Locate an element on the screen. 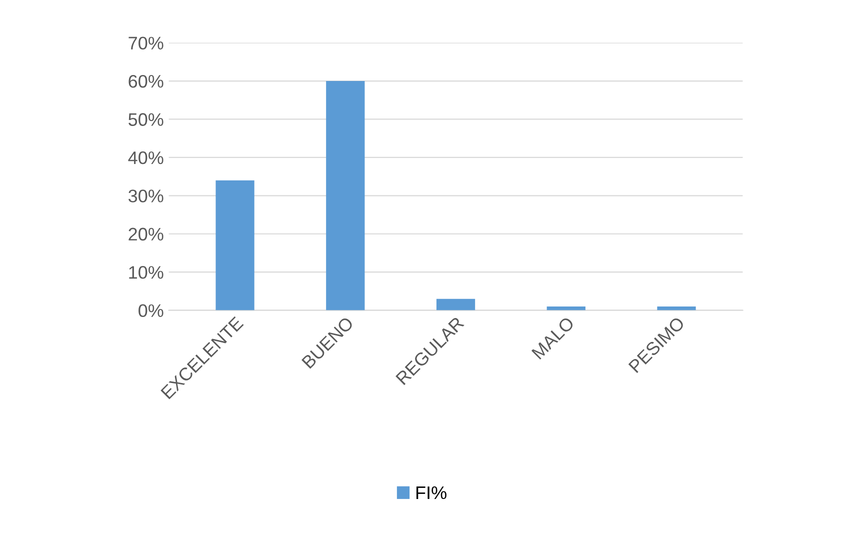 The image size is (844, 535). y-tick-label: 10% is located at coordinates (146, 272).